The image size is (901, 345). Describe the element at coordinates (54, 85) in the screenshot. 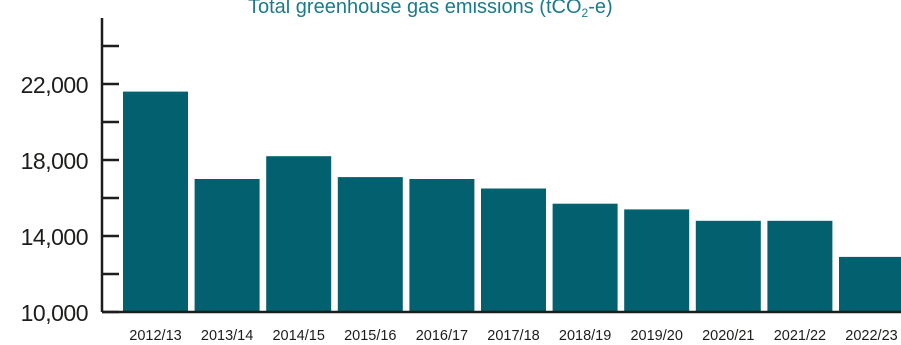

I see `y-tick-label: 22,000` at that location.